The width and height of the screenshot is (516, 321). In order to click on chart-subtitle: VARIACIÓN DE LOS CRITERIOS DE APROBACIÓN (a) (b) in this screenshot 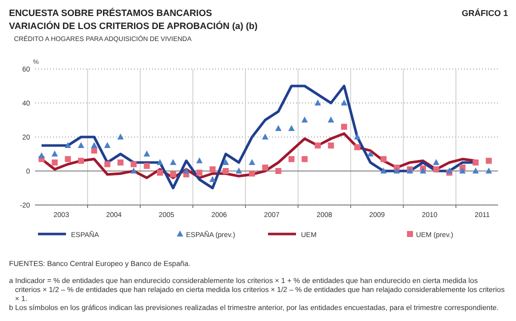, I will do `click(133, 25)`.